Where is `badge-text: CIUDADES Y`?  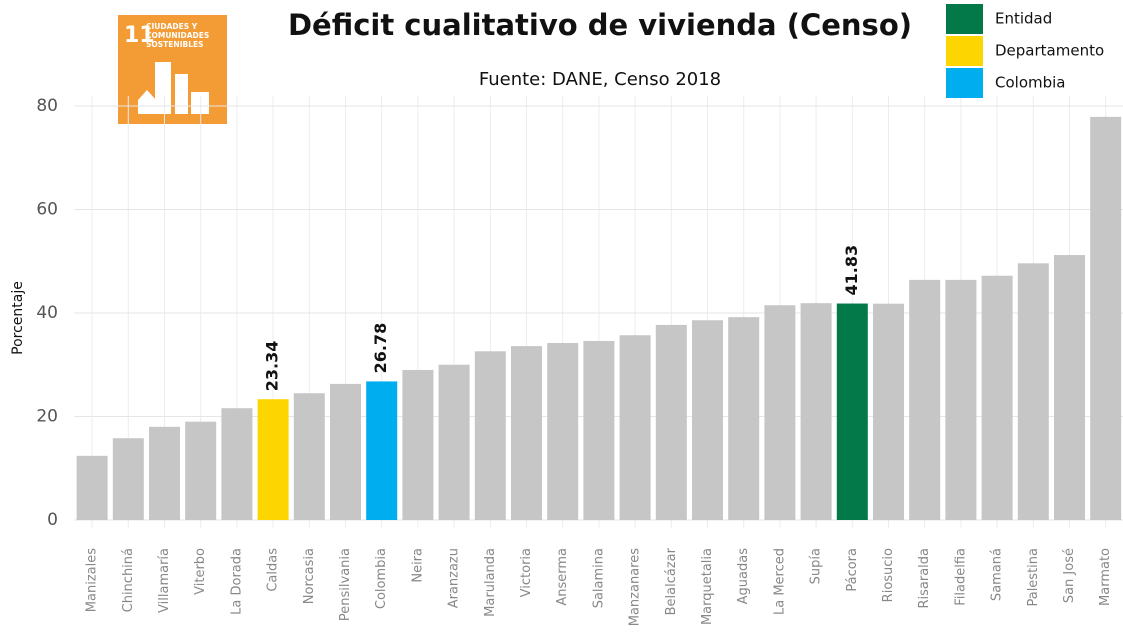 badge-text: CIUDADES Y is located at coordinates (172, 26).